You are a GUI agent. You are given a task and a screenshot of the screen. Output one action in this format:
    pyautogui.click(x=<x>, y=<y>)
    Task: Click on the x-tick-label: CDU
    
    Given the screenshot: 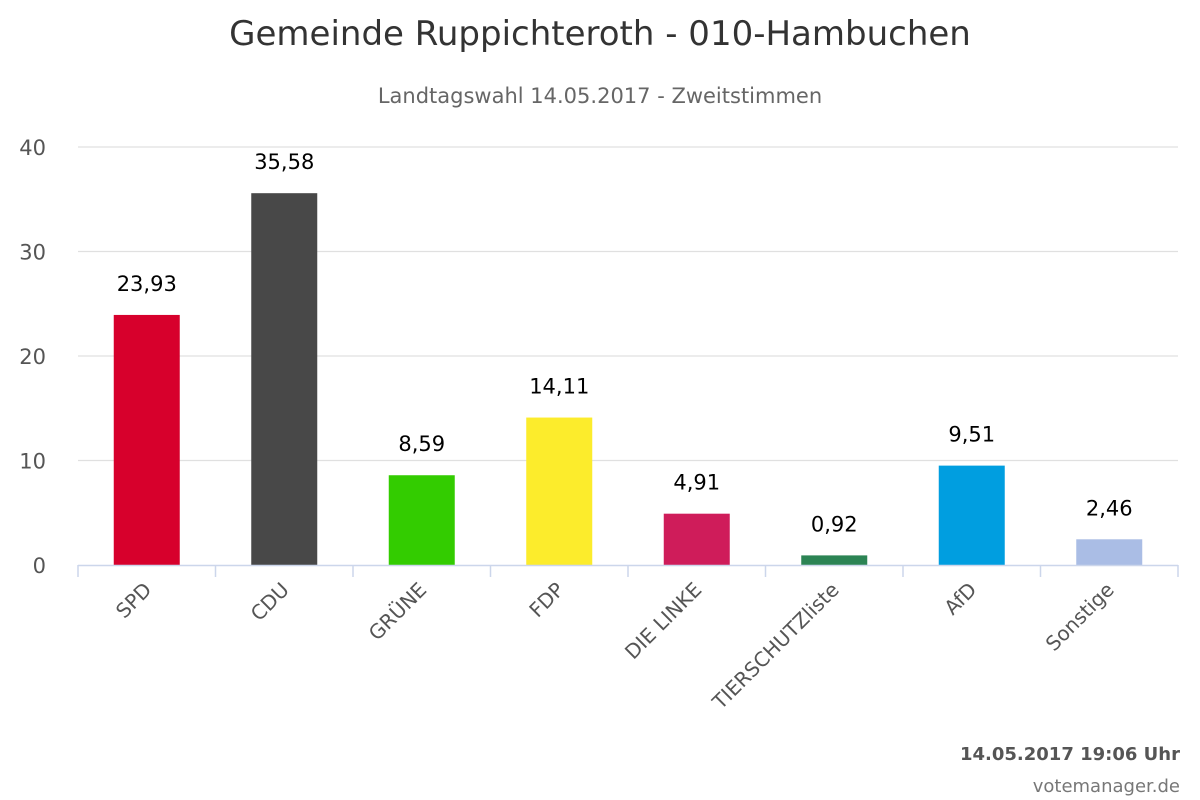 What is the action you would take?
    pyautogui.click(x=270, y=602)
    